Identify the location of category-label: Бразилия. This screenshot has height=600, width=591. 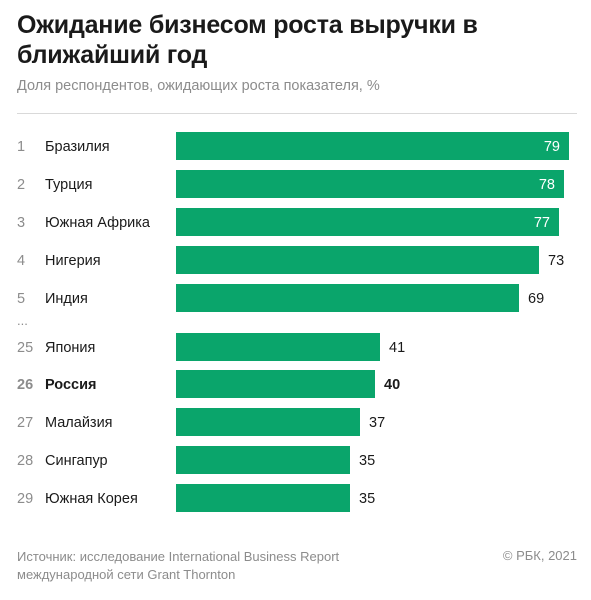
(77, 147).